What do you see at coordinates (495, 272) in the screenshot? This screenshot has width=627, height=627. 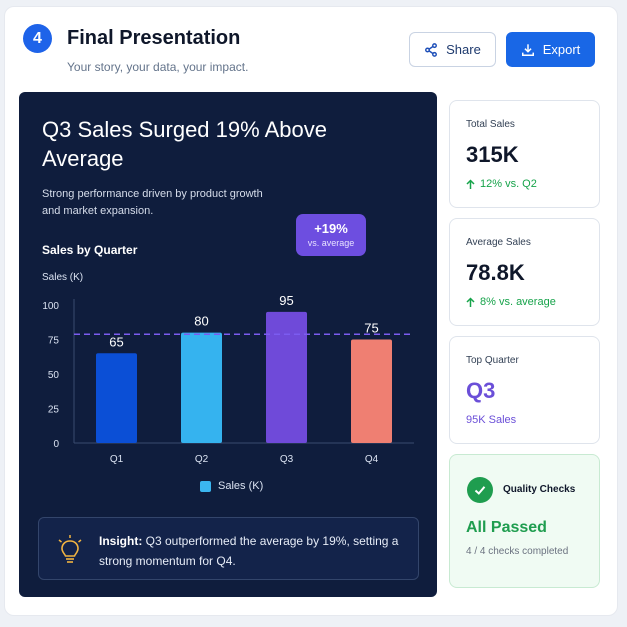 I see `stat-value: 78.8K` at bounding box center [495, 272].